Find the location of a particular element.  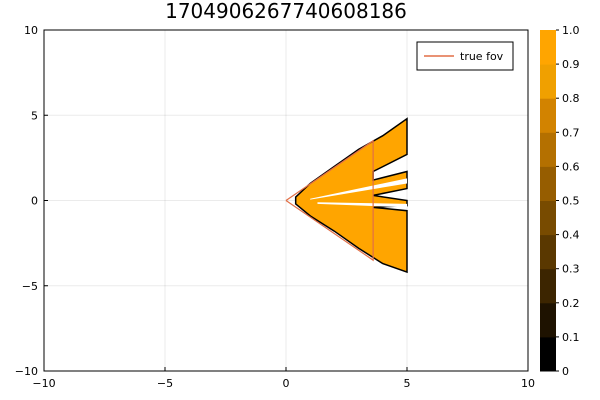

x-axis-ticks: −10 −5 0 5 10 is located at coordinates (283, 378).